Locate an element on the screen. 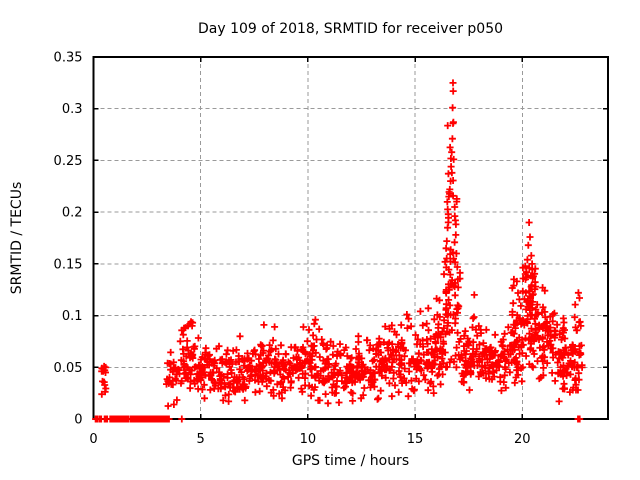 The height and width of the screenshot is (480, 640). y-tick-label: 0 is located at coordinates (78, 420).